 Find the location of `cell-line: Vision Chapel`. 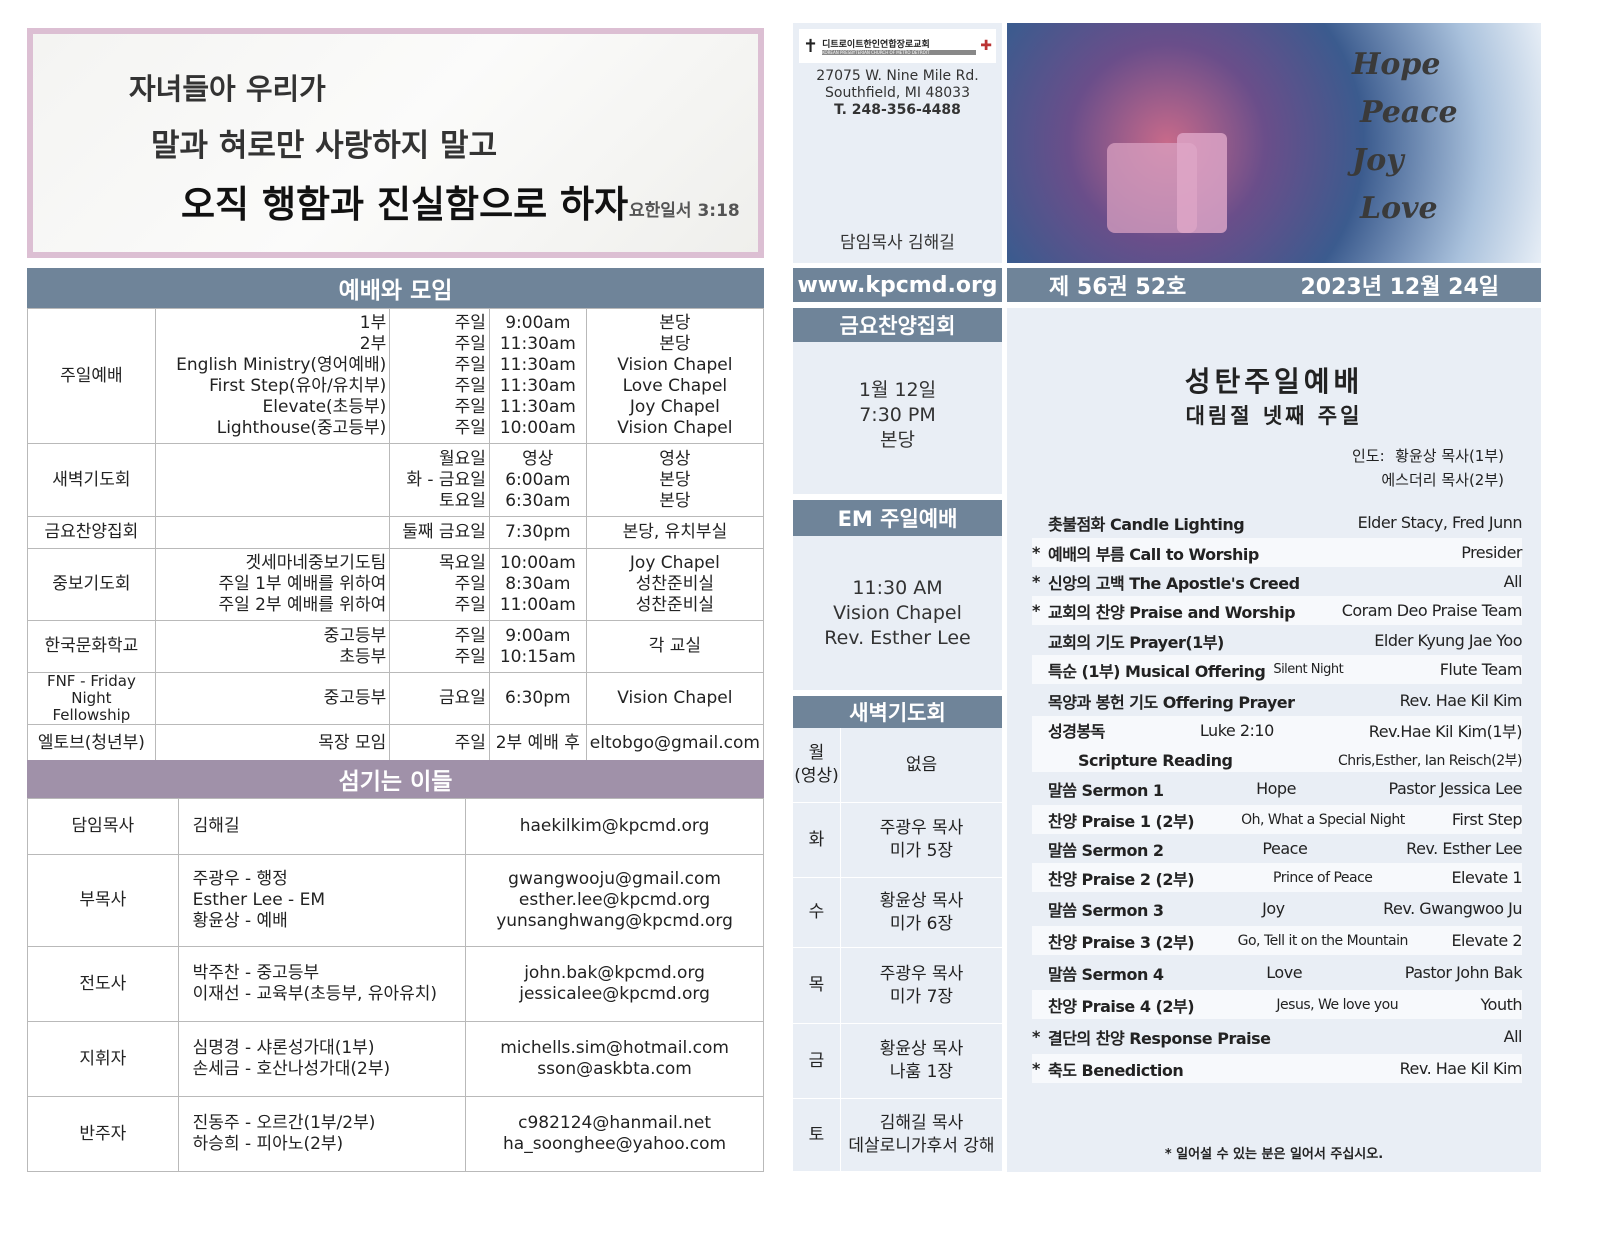

cell-line: Vision Chapel is located at coordinates (675, 698).